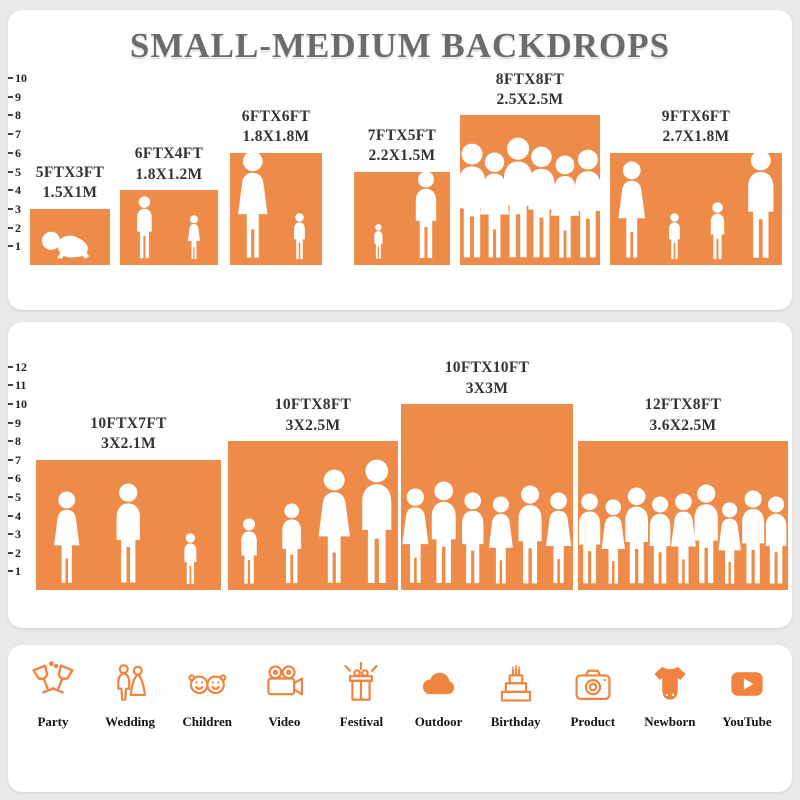 Image resolution: width=800 pixels, height=800 pixels. What do you see at coordinates (18, 571) in the screenshot?
I see `axis-tick-label: 1` at bounding box center [18, 571].